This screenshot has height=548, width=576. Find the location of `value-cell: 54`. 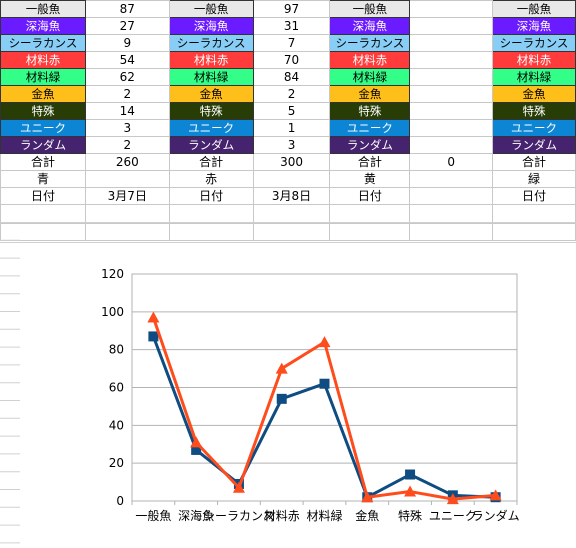

value-cell: 54 is located at coordinates (127, 60).